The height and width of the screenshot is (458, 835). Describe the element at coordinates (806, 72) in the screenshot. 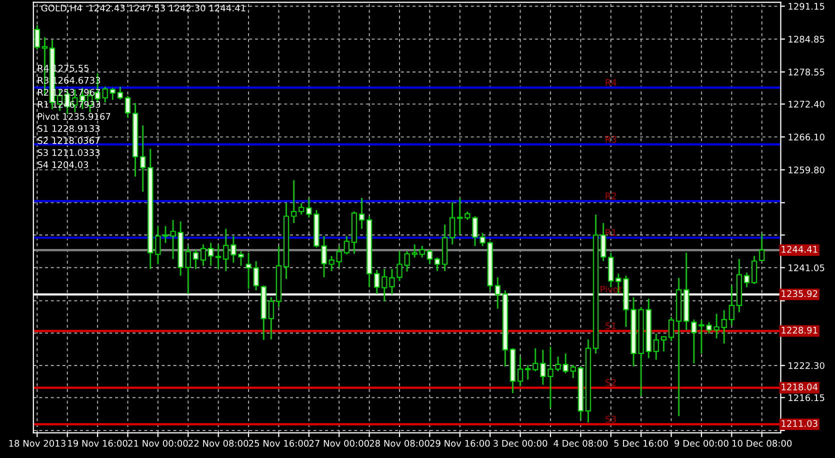

I see `y-tick-label: 1278.55` at that location.